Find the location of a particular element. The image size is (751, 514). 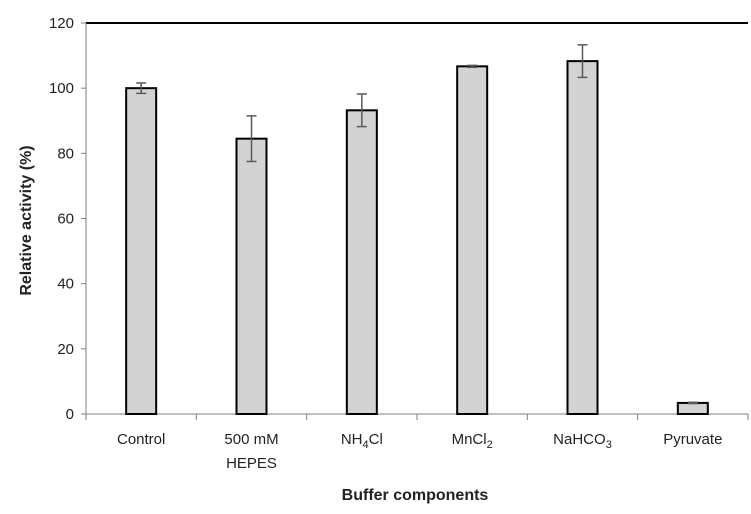

y-tick-label: 20 is located at coordinates (65, 349).